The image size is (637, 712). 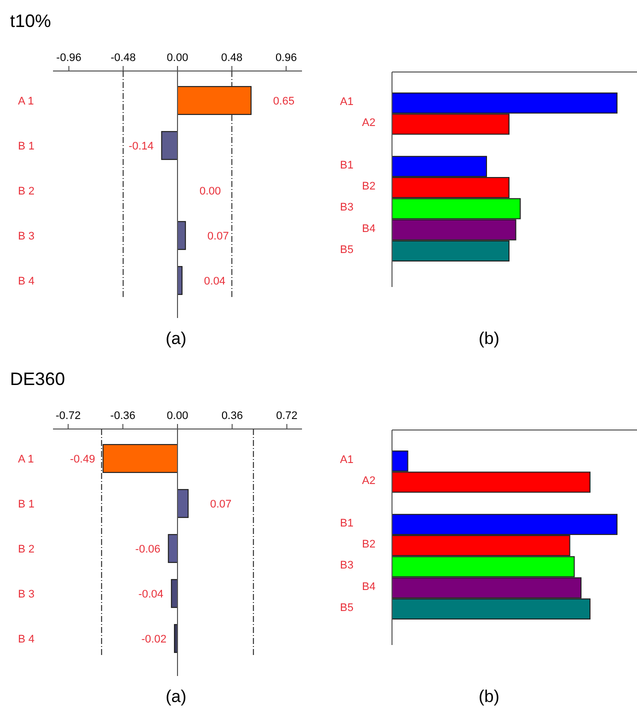 What do you see at coordinates (147, 550) in the screenshot?
I see `data-label: -0.06` at bounding box center [147, 550].